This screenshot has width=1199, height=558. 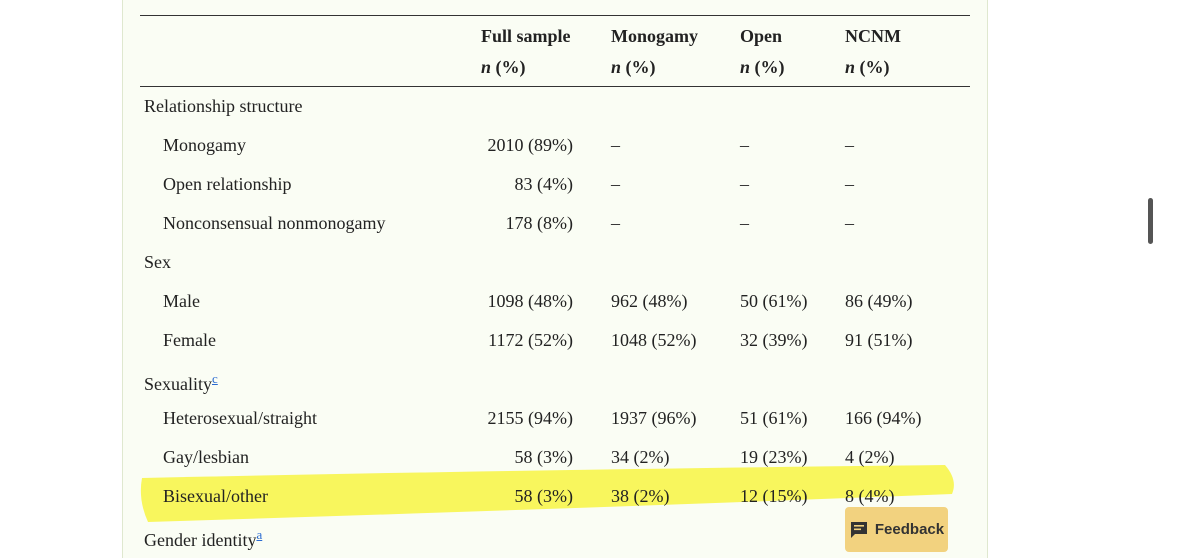 What do you see at coordinates (539, 223) in the screenshot?
I see `cell: 178 (8%)` at bounding box center [539, 223].